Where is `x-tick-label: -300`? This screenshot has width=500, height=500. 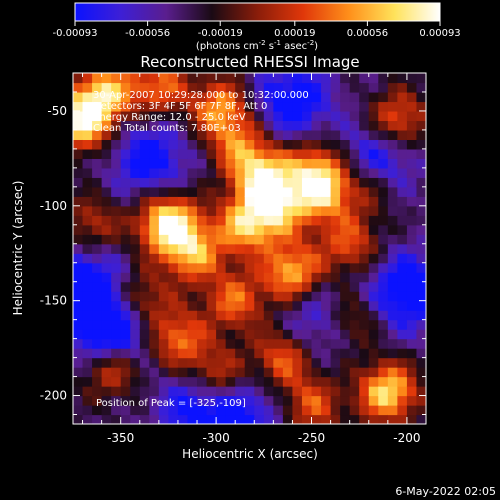 x-tick-label: -300 is located at coordinates (215, 438).